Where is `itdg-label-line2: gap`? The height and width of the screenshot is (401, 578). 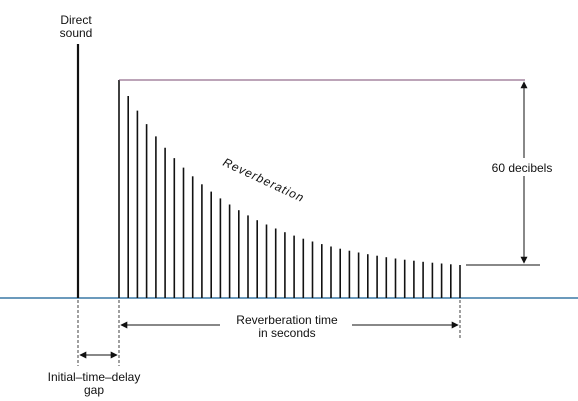 itdg-label-line2: gap is located at coordinates (94, 390).